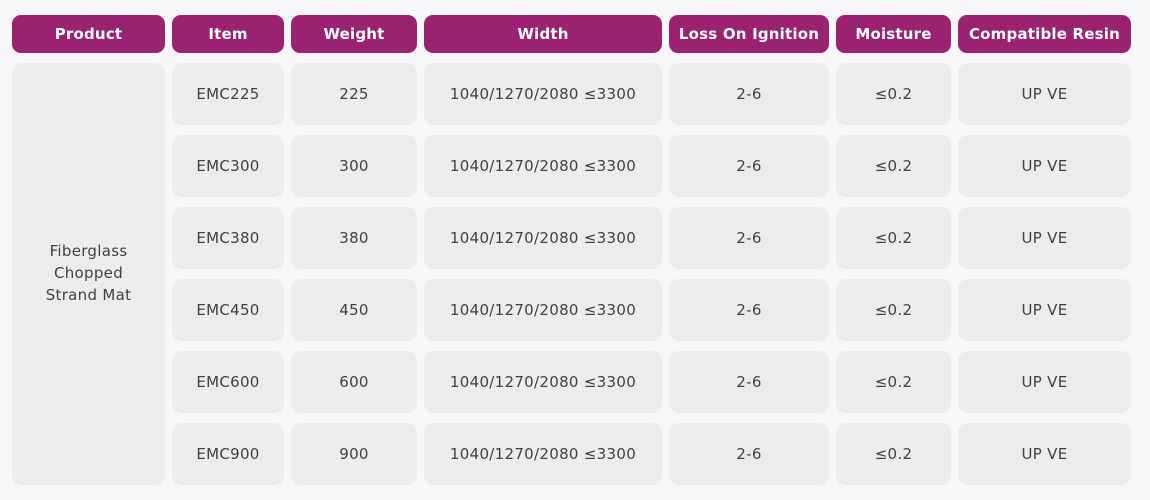 Image resolution: width=1150 pixels, height=500 pixels. Describe the element at coordinates (228, 166) in the screenshot. I see `cell-item: EMC300` at that location.